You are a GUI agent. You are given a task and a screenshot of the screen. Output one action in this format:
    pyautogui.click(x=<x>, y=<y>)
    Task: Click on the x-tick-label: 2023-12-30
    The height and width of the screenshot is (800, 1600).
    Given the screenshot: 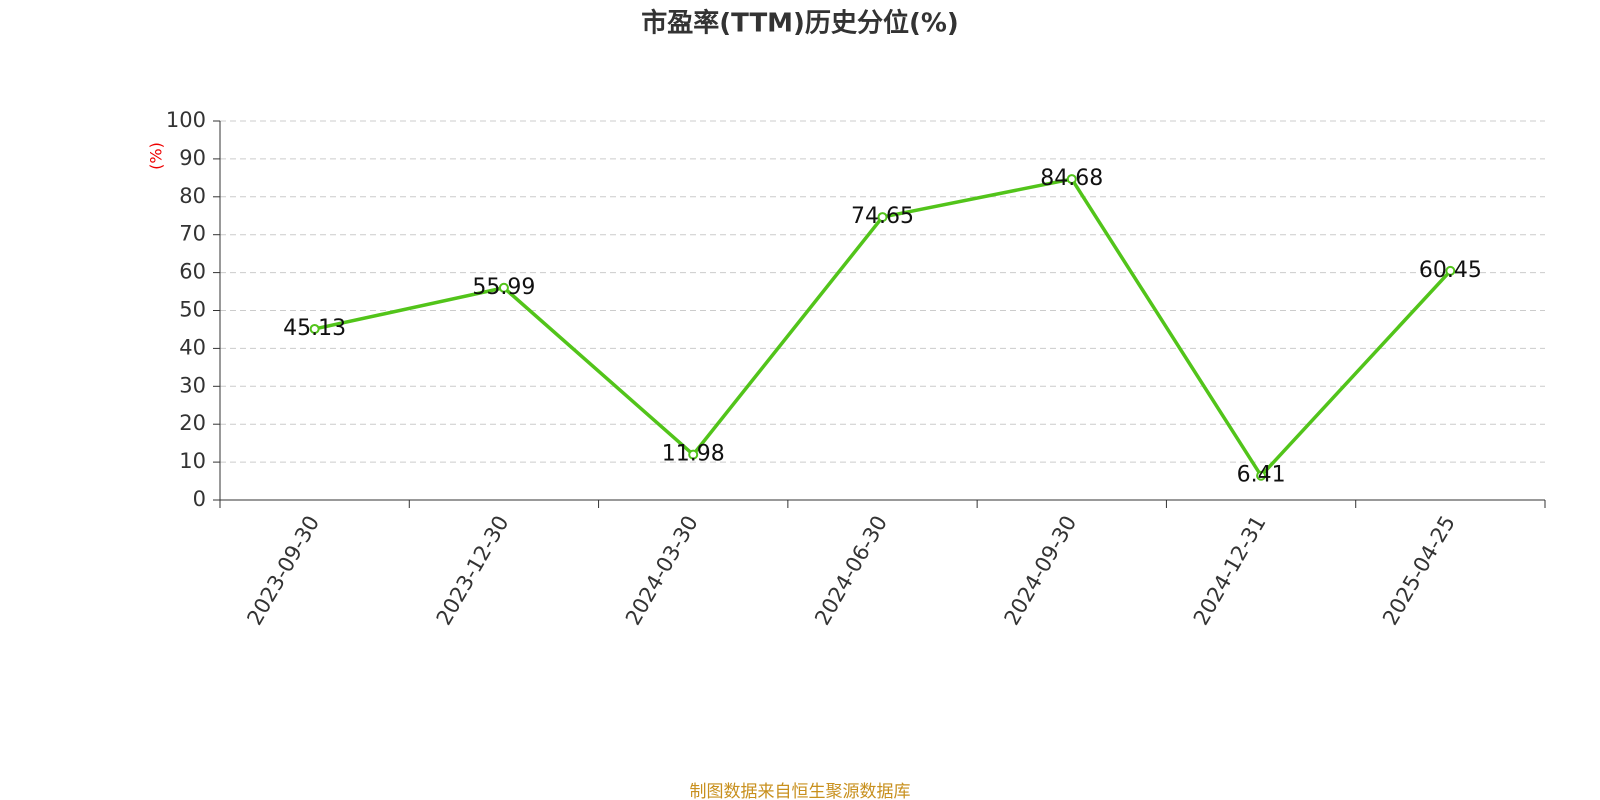 What is the action you would take?
    pyautogui.click(x=473, y=571)
    